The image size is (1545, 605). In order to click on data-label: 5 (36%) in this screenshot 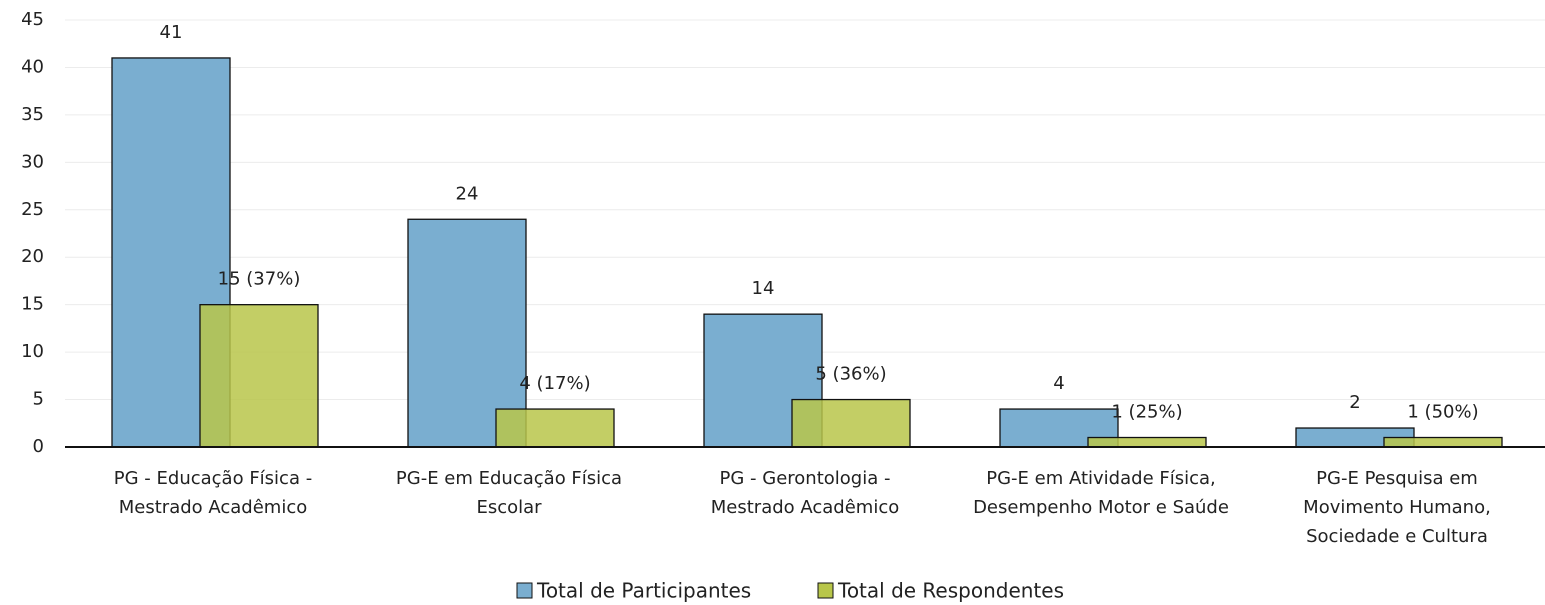, I will do `click(850, 374)`.